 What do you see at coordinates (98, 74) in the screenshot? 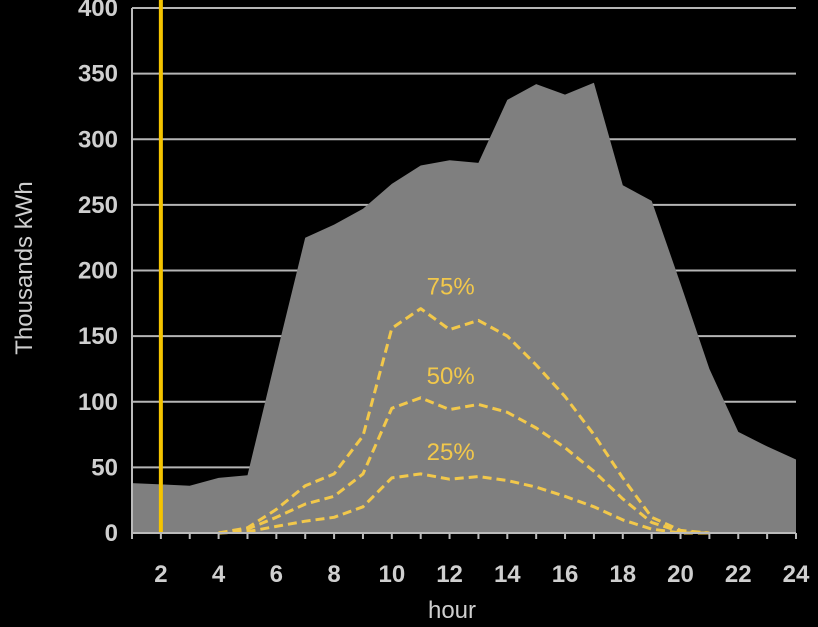
I see `y-tick-label: 350` at bounding box center [98, 74].